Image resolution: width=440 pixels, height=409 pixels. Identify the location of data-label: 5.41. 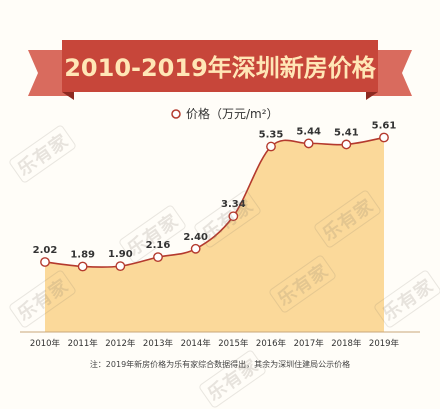
(346, 132).